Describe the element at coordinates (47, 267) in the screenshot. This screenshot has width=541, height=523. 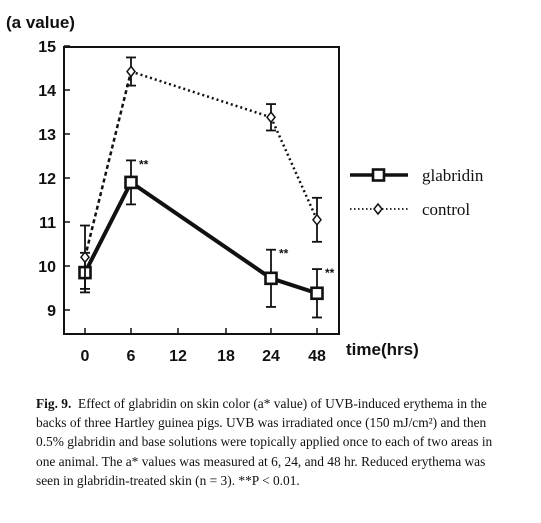
I see `y-tick-label: 10` at that location.